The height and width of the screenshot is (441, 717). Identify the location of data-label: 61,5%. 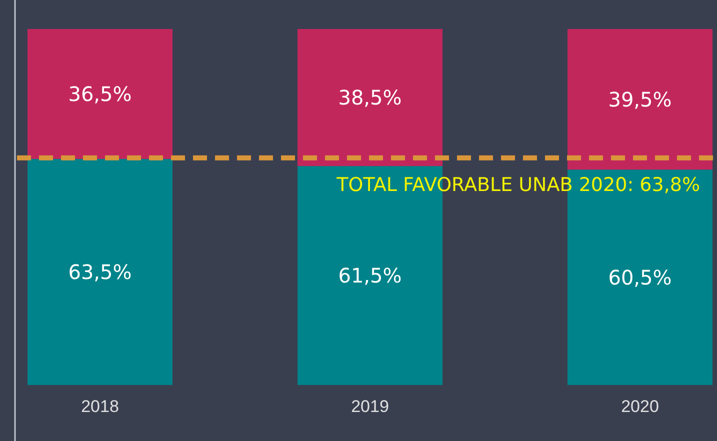
(370, 276).